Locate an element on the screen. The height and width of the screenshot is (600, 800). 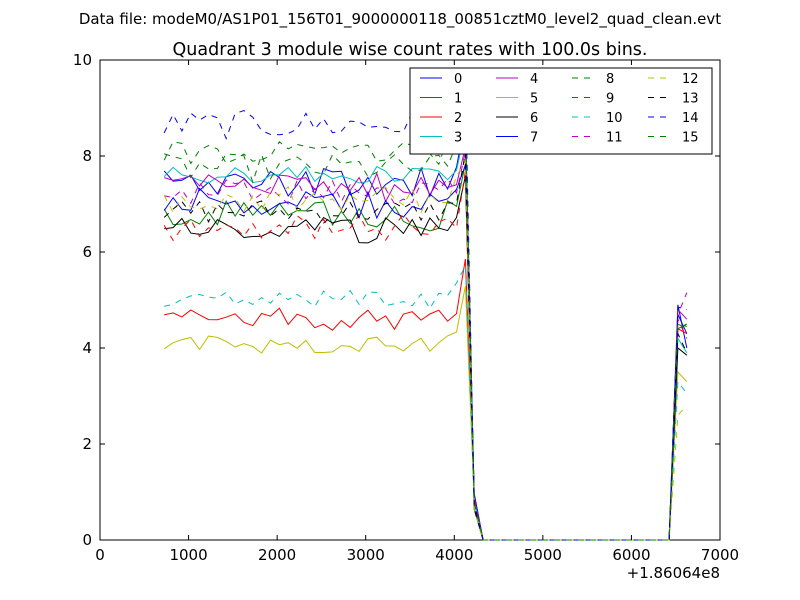
legend-label: 8 is located at coordinates (610, 79).